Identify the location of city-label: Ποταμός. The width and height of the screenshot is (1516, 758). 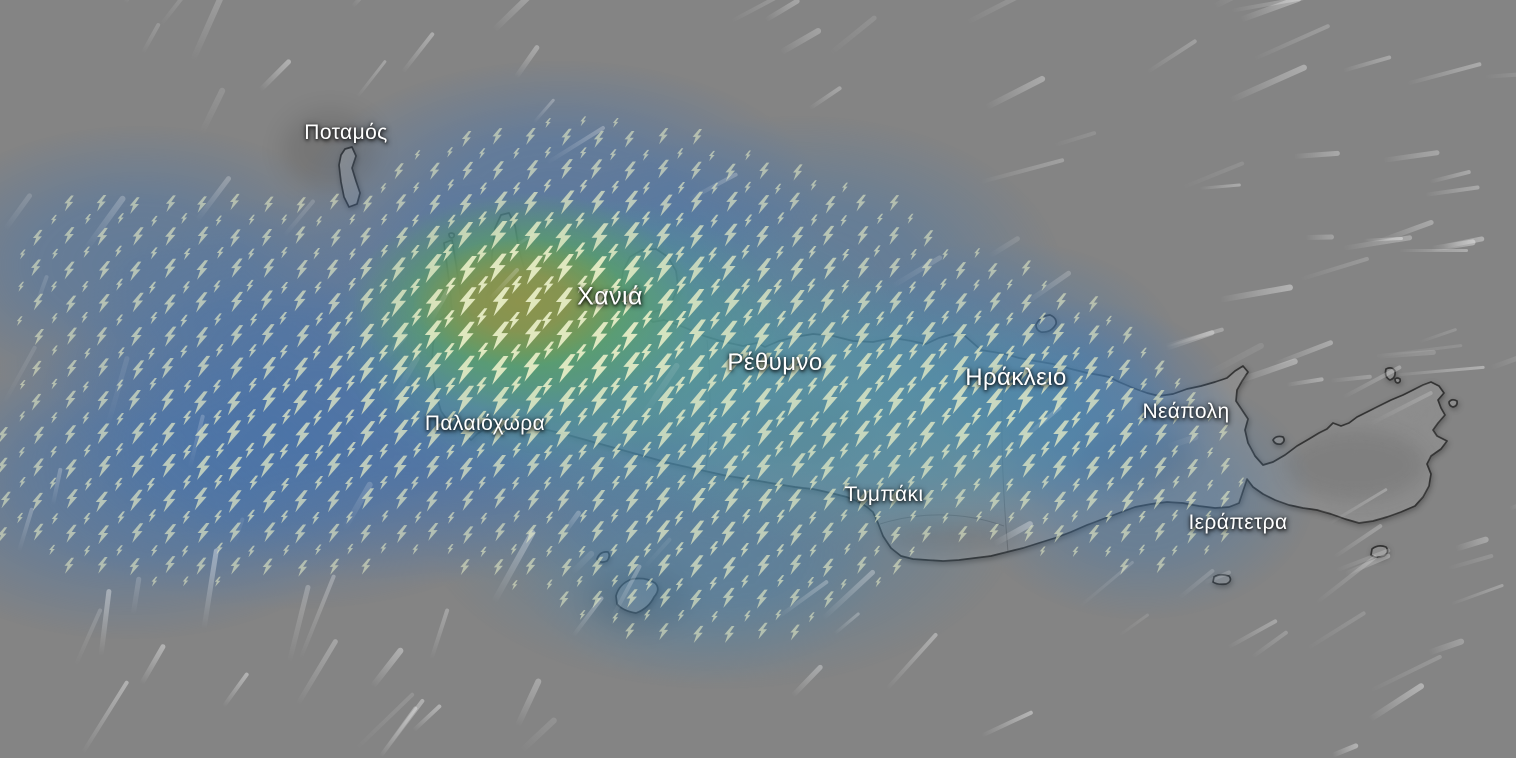
(346, 132).